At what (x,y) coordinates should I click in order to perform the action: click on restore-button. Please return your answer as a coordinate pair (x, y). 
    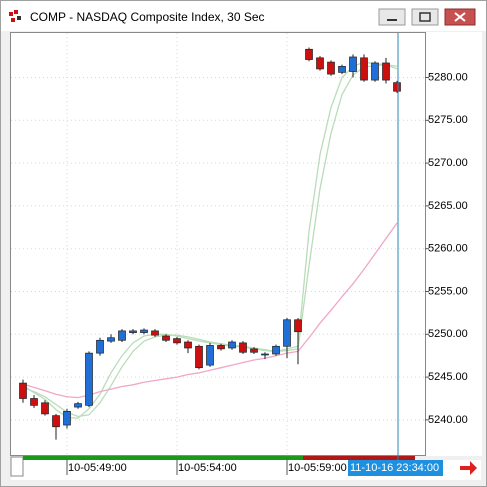
    Looking at the image, I should click on (425, 17).